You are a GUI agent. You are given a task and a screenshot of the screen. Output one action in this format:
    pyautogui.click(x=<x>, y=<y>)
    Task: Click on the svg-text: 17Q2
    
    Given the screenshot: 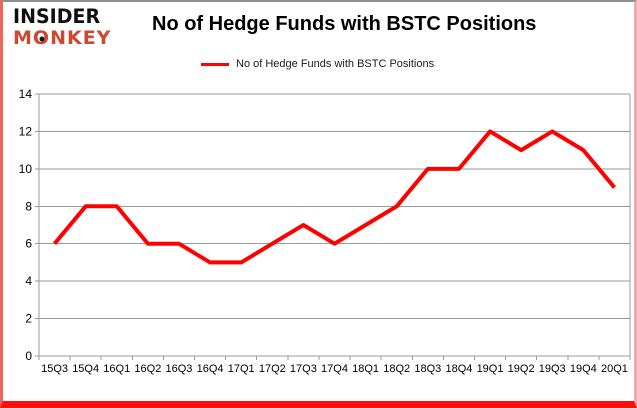 What is the action you would take?
    pyautogui.click(x=272, y=369)
    